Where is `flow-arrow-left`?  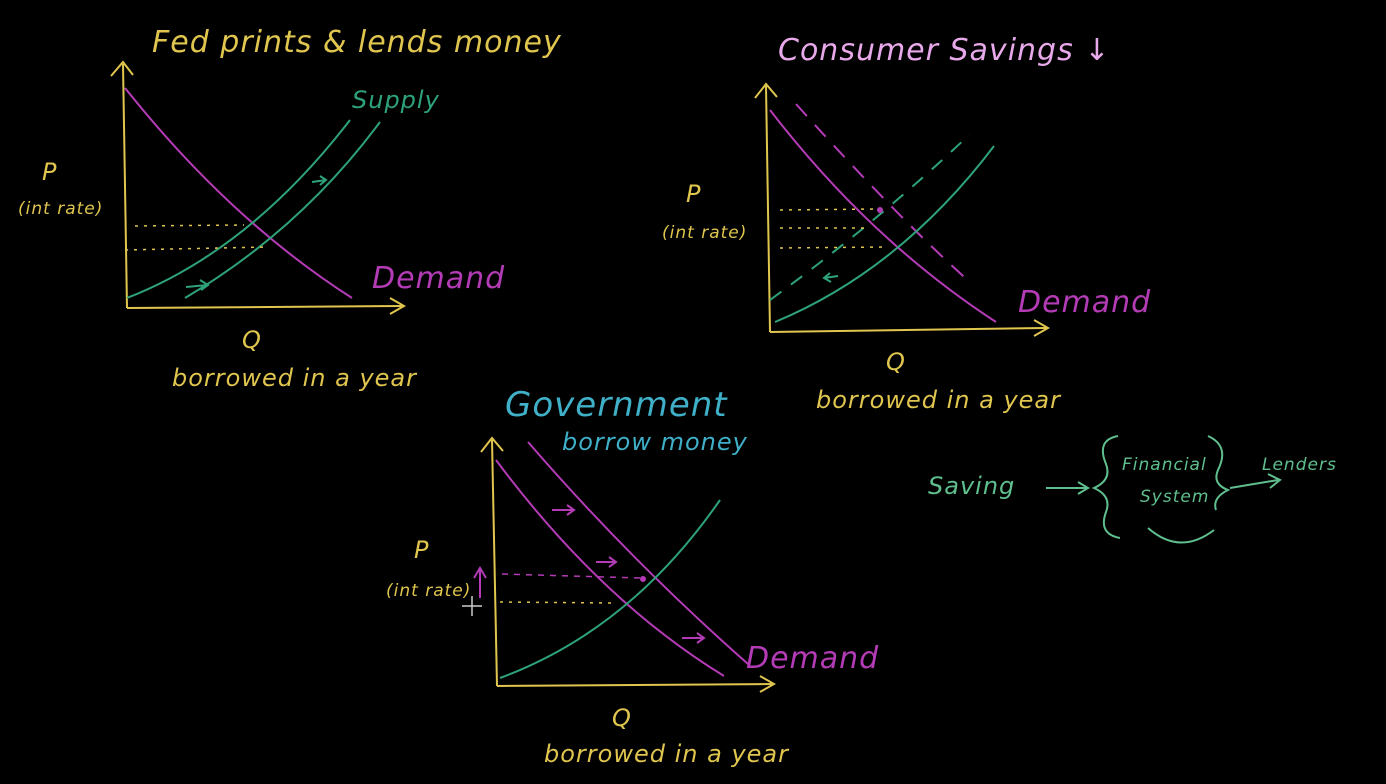 flow-arrow-left is located at coordinates (1068, 488).